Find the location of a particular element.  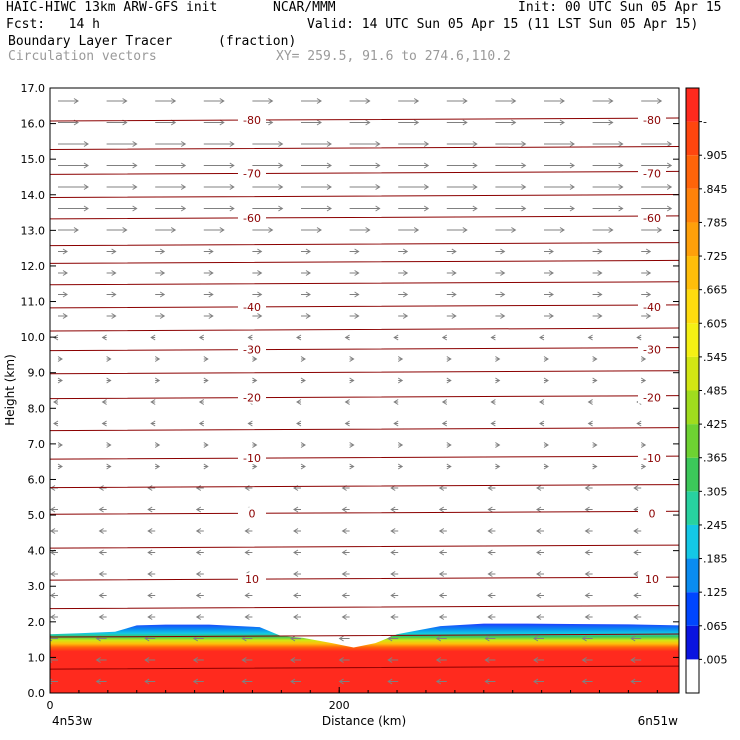

vector-field-name: Circulation vectors is located at coordinates (82, 56).